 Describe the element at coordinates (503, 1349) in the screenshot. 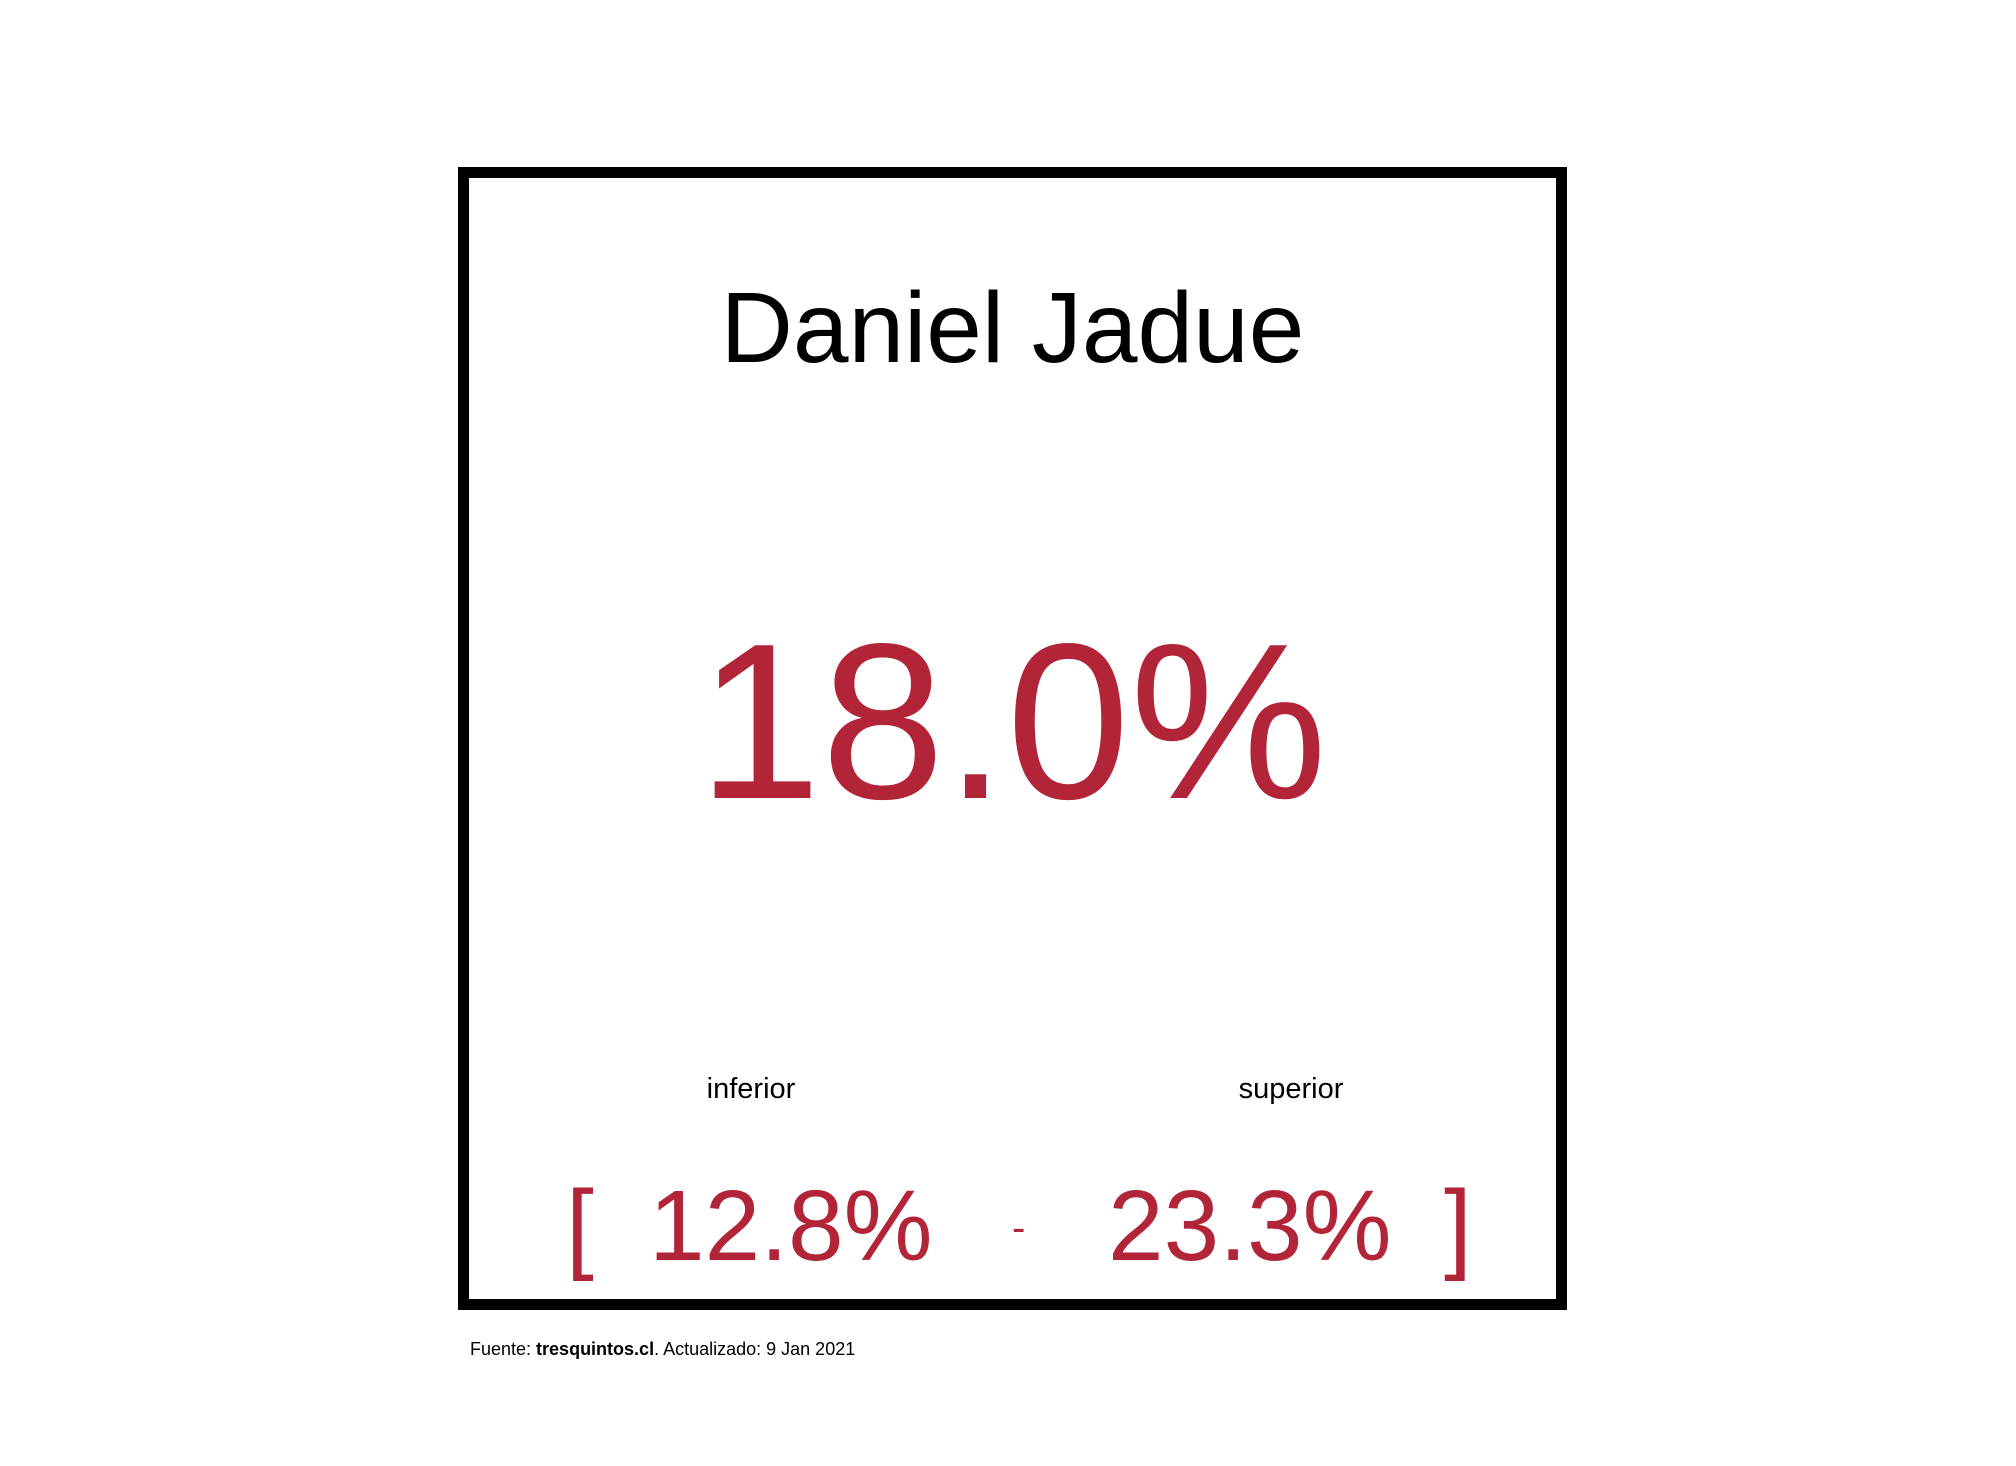

I see `footer-prefix: Fuente:` at that location.